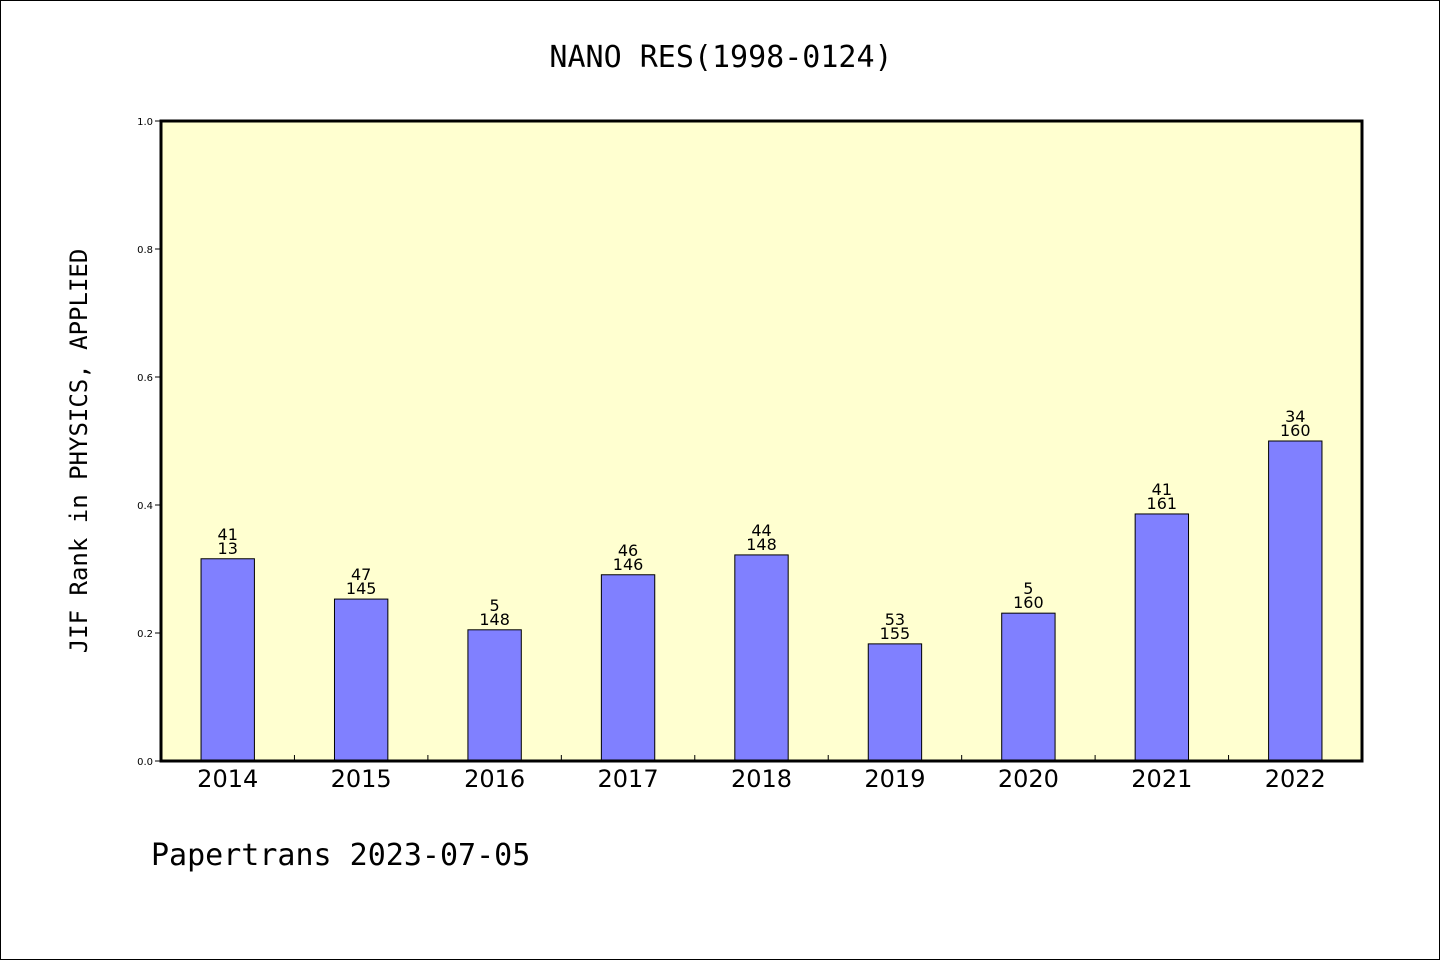 This screenshot has height=961, width=1440. What do you see at coordinates (494, 695) in the screenshot?
I see `bar-2016` at bounding box center [494, 695].